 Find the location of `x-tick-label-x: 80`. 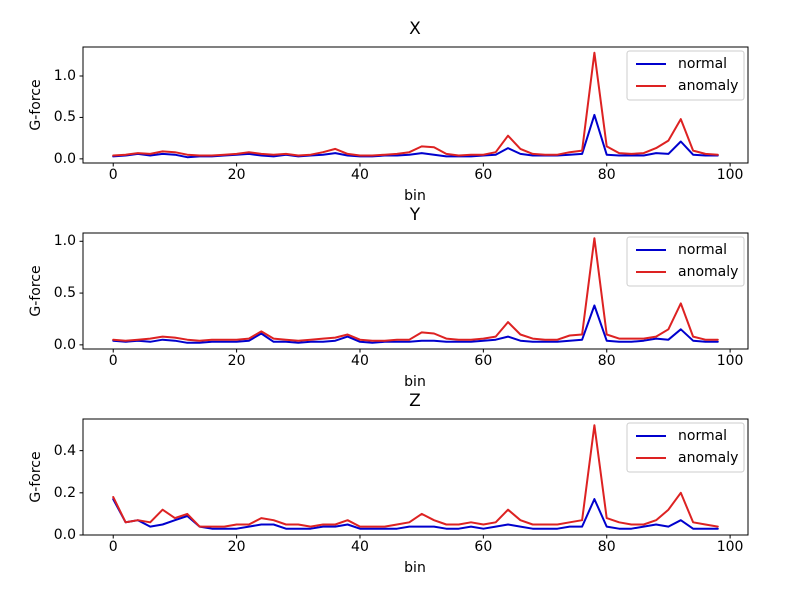

x-tick-label-x: 80 is located at coordinates (606, 175).